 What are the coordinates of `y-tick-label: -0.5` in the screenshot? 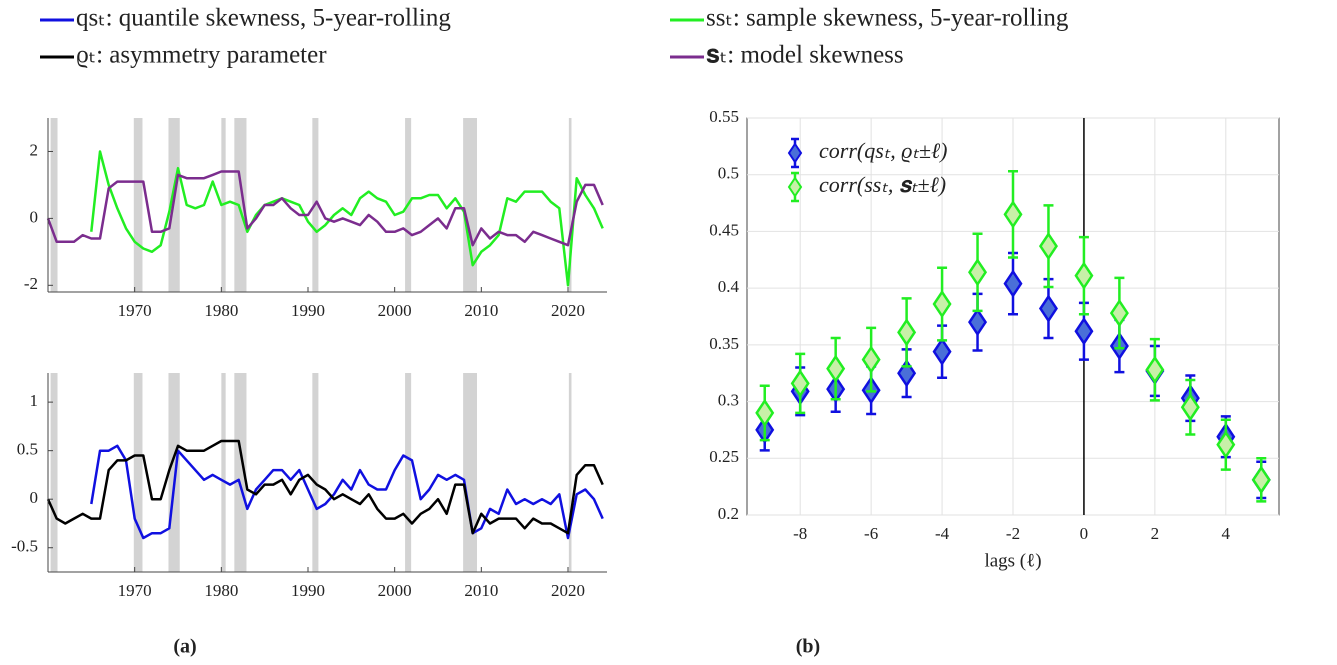 It's located at (24, 546).